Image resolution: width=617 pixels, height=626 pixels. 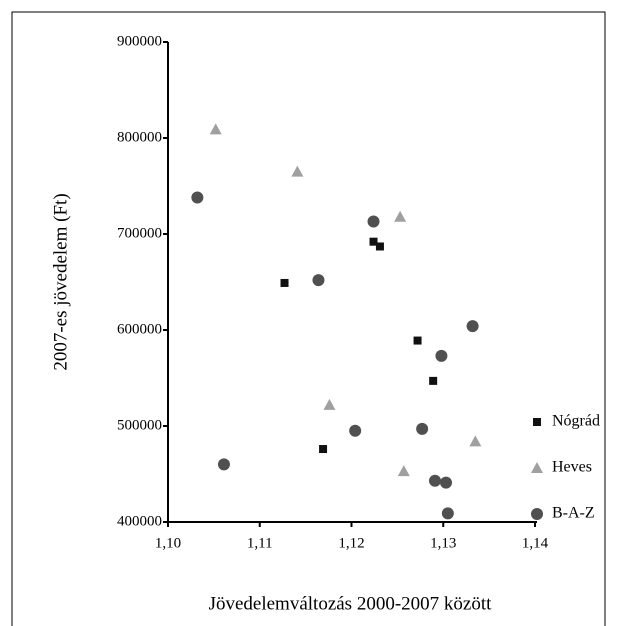 What do you see at coordinates (573, 513) in the screenshot?
I see `legend-label: B-A-Z` at bounding box center [573, 513].